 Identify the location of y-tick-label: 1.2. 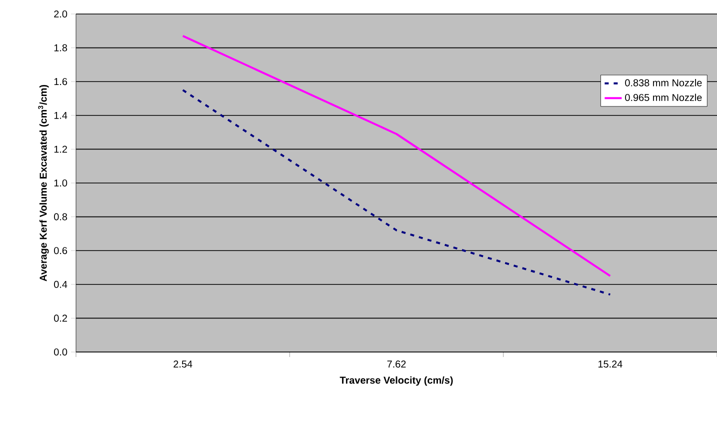
(60, 149).